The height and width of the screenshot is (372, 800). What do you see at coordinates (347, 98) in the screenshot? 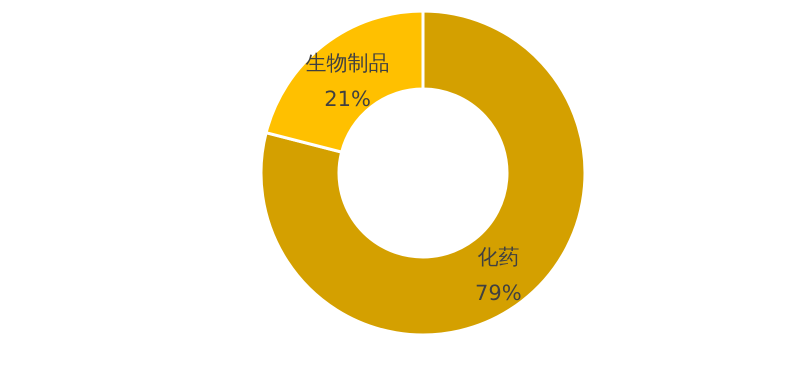
I see `data-label: 21%` at bounding box center [347, 98].